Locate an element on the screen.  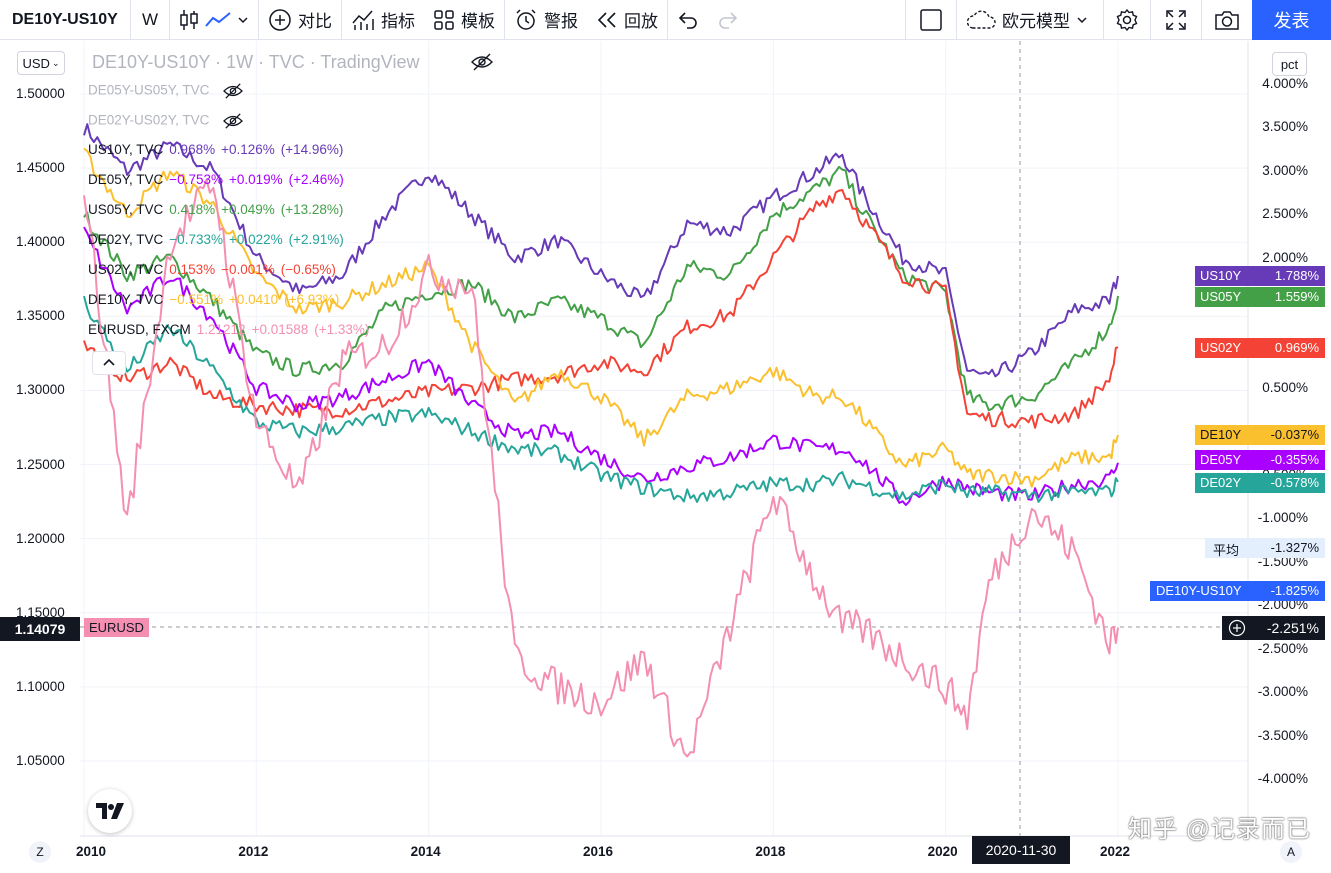
right-axis-tick: -4.000% is located at coordinates (1282, 778).